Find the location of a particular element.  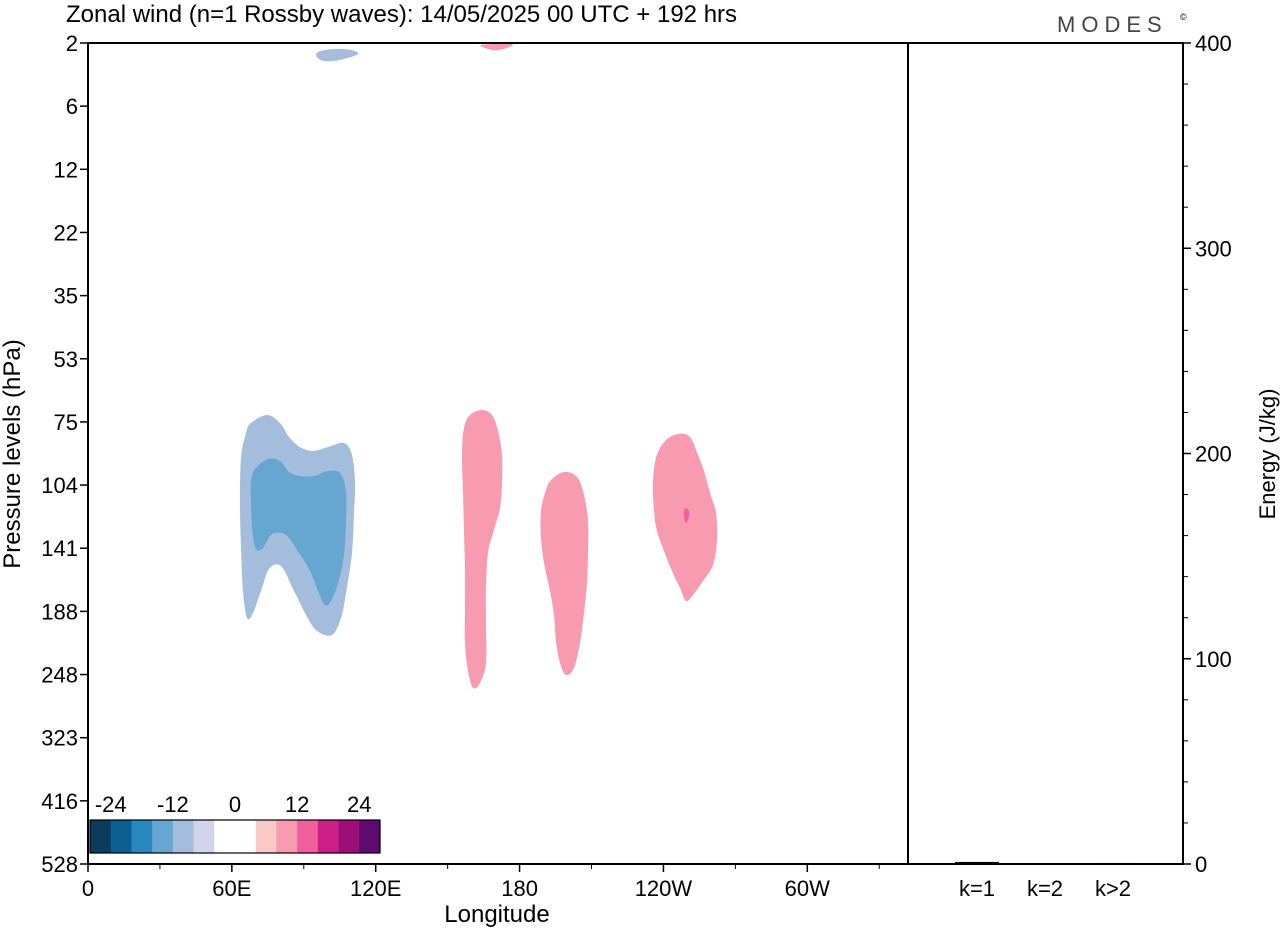

y-tick-label: 104 is located at coordinates (59, 485).